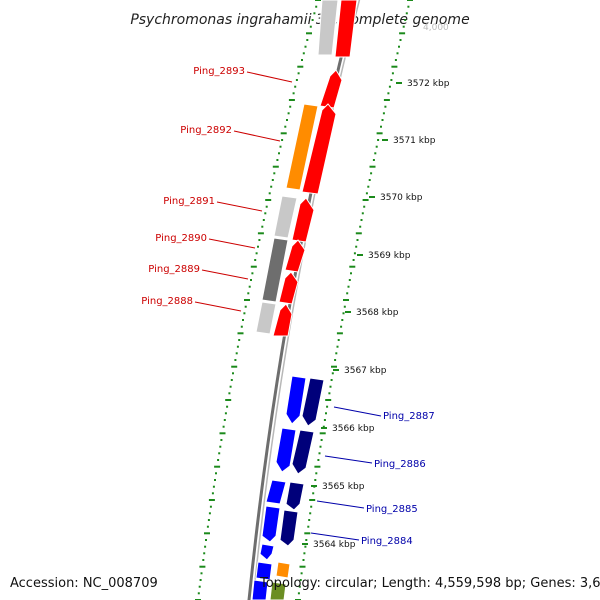 This screenshot has width=600, height=600. What do you see at coordinates (365, 371) in the screenshot?
I see `kbp-tick-label: 3567 kbp` at bounding box center [365, 371].